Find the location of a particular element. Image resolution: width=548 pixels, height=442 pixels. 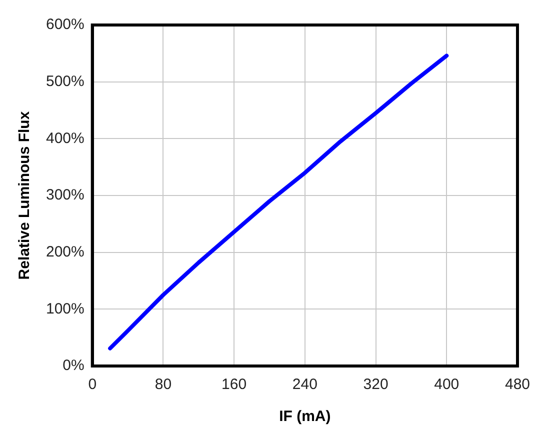

y-axis-title: Relative Luminous Flux is located at coordinates (25, 195).